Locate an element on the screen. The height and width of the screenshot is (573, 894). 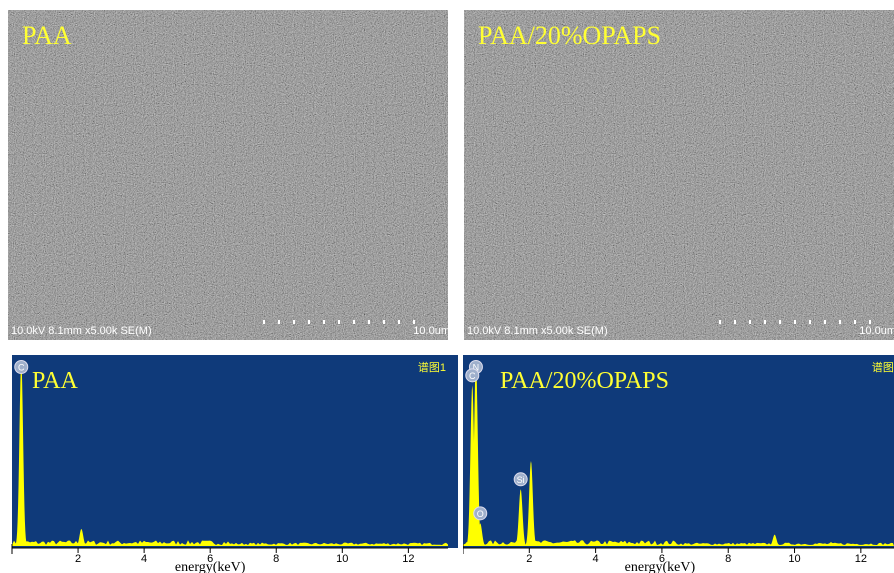
panel-title: PAA is located at coordinates (47, 35).